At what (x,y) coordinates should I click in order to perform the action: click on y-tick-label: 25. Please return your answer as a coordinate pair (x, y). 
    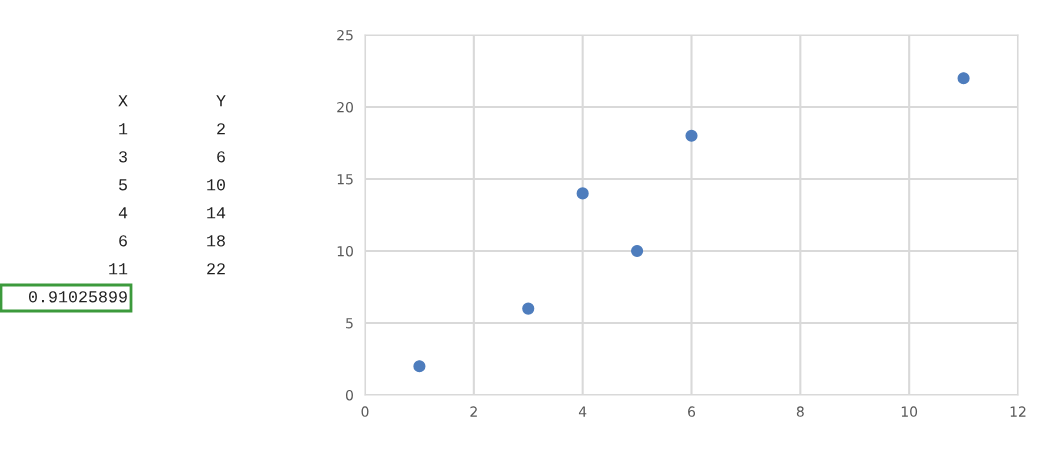
    Looking at the image, I should click on (345, 35).